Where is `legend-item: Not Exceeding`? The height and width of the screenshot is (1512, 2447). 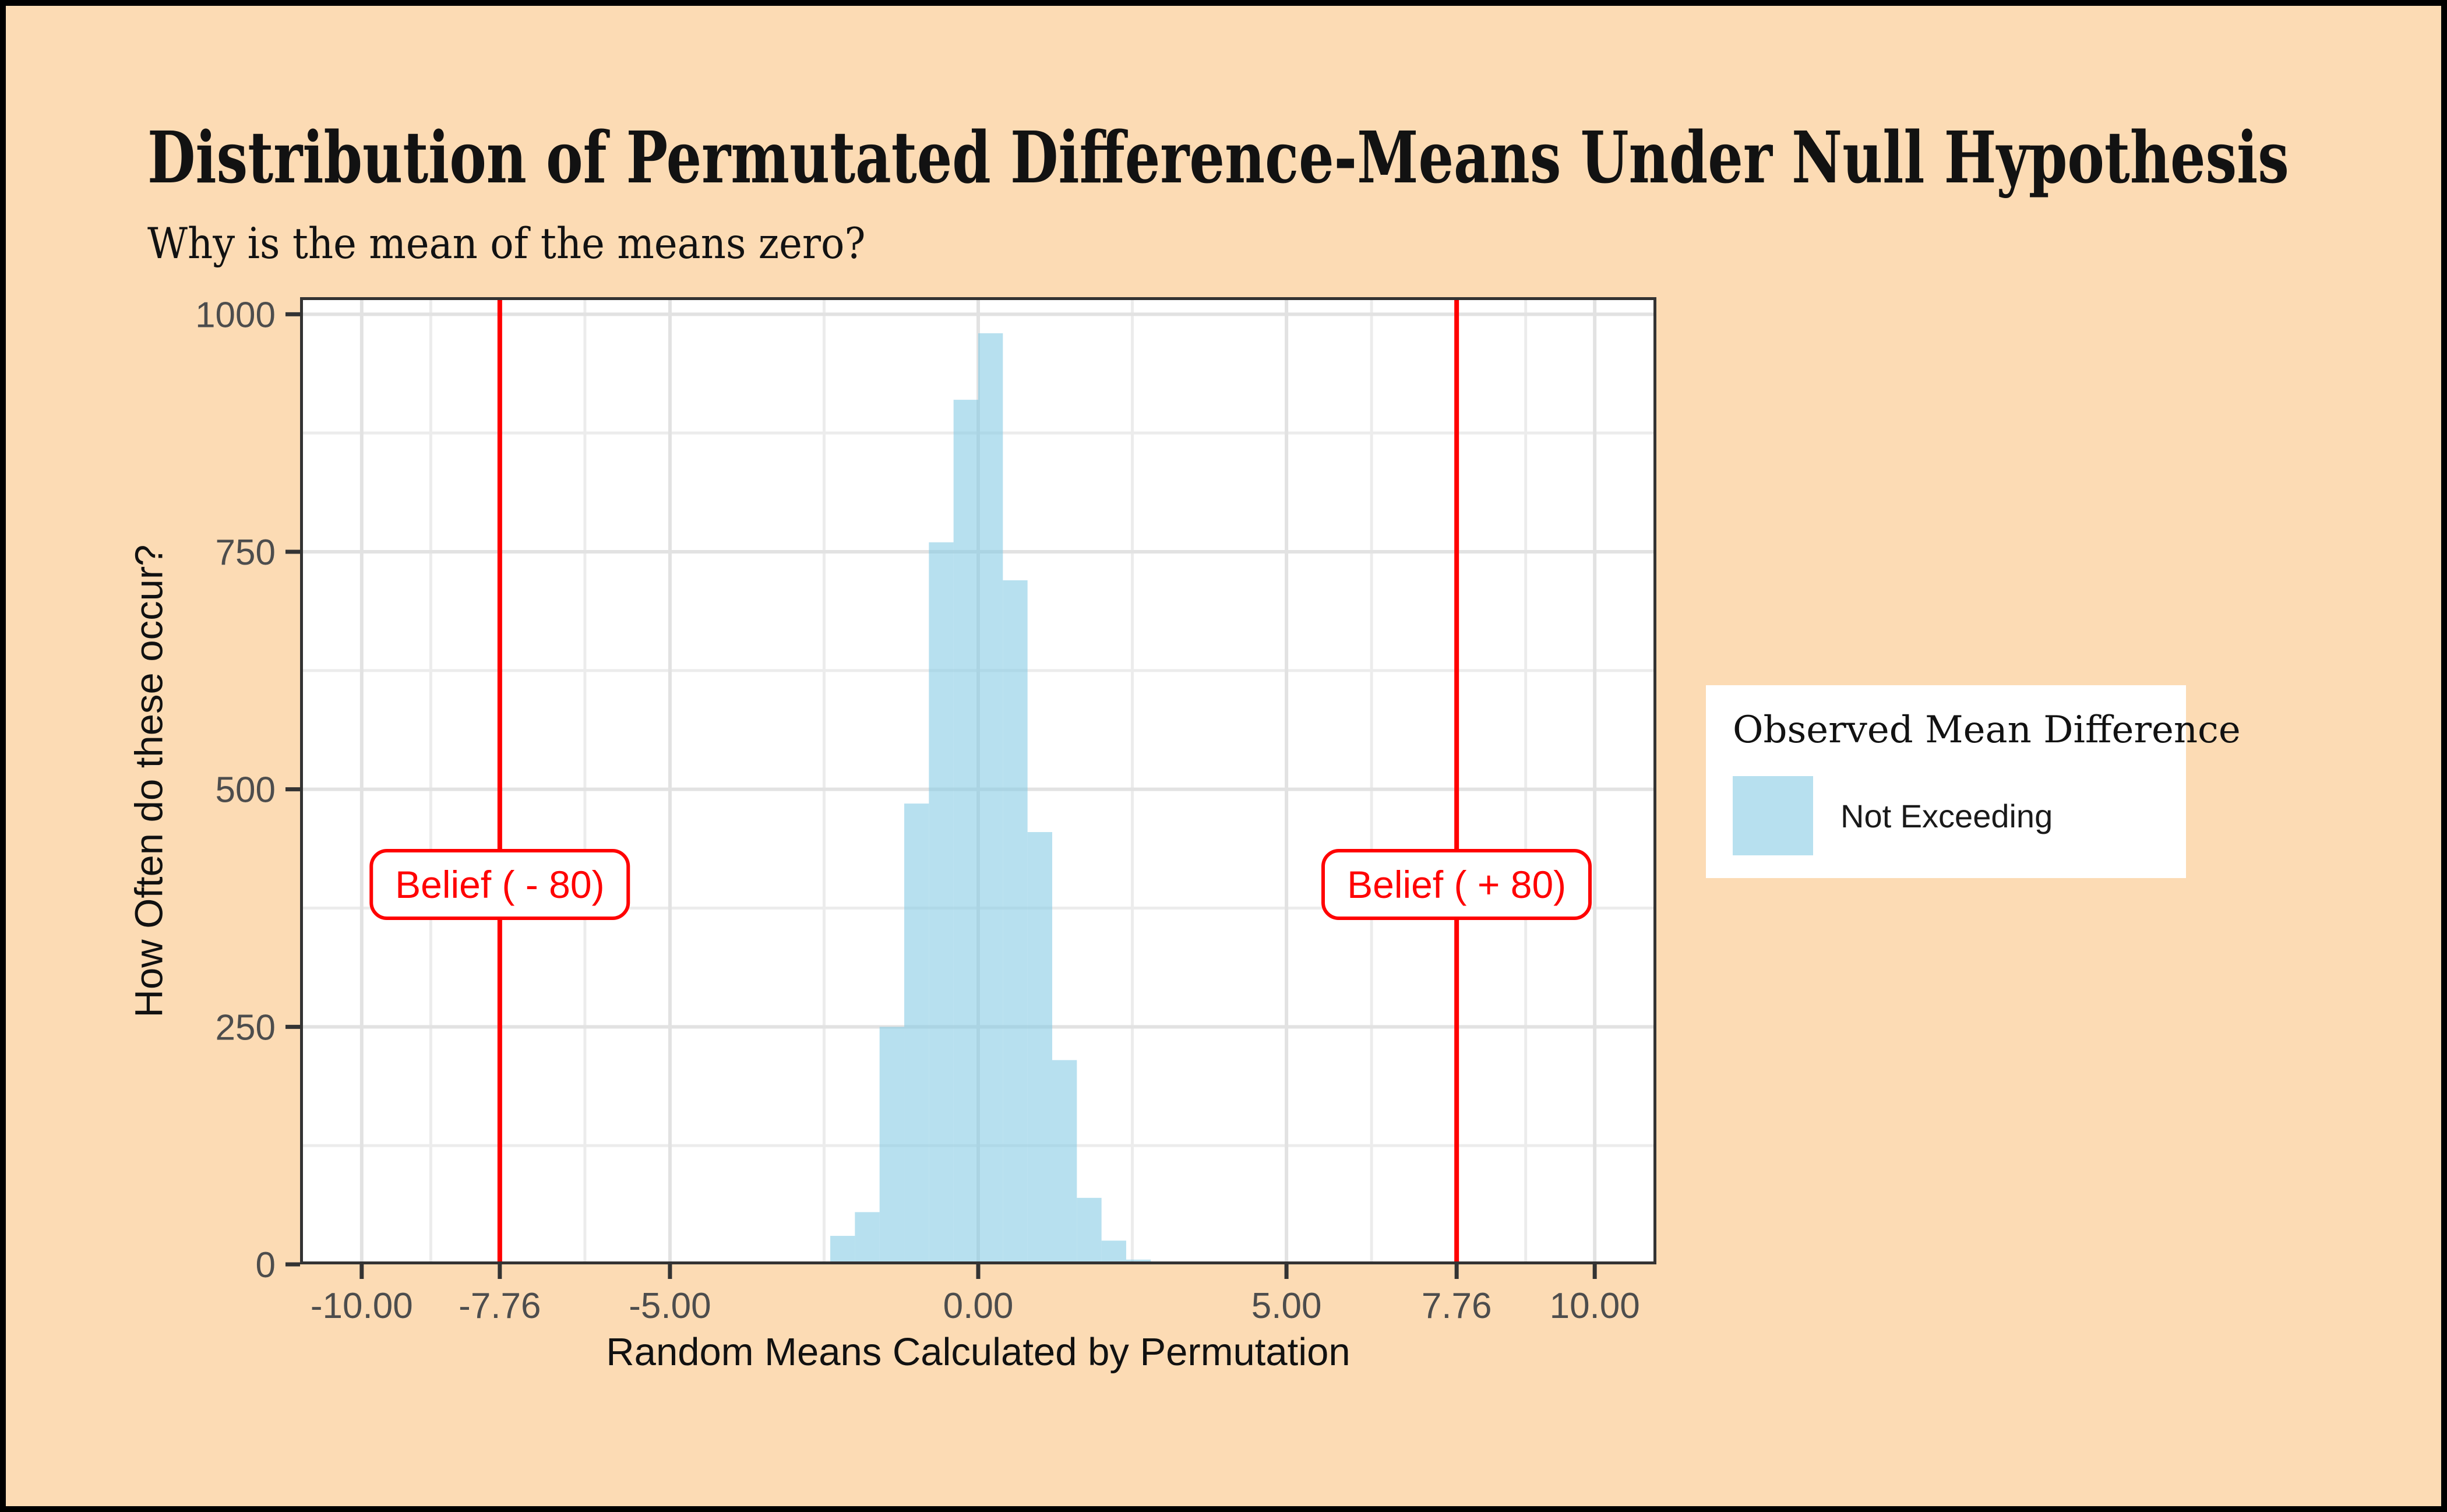
legend-item: Not Exceeding is located at coordinates (1951, 815).